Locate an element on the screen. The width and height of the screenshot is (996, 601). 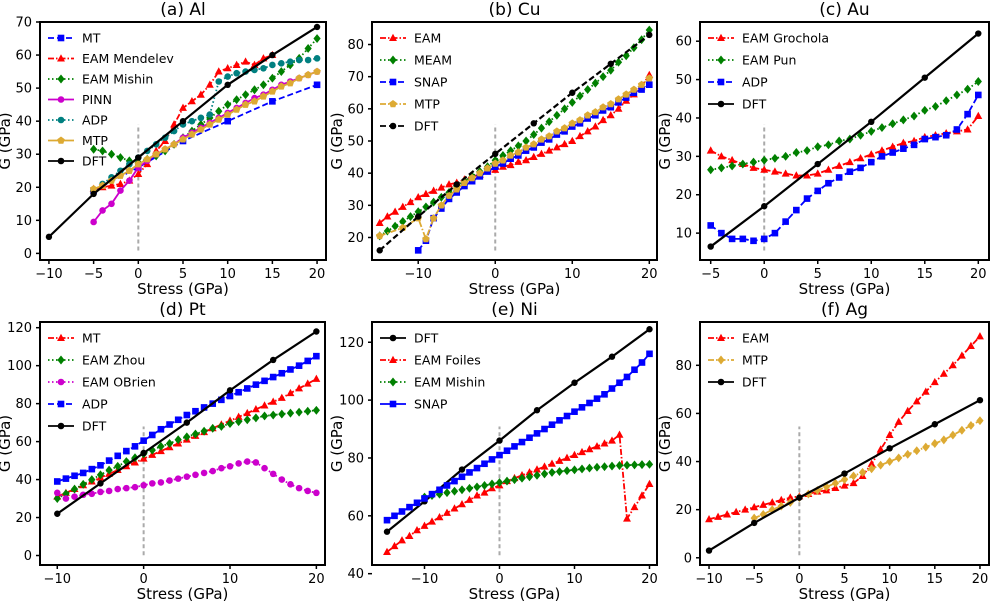
legend-label: EAM Grochola is located at coordinates (785, 38).